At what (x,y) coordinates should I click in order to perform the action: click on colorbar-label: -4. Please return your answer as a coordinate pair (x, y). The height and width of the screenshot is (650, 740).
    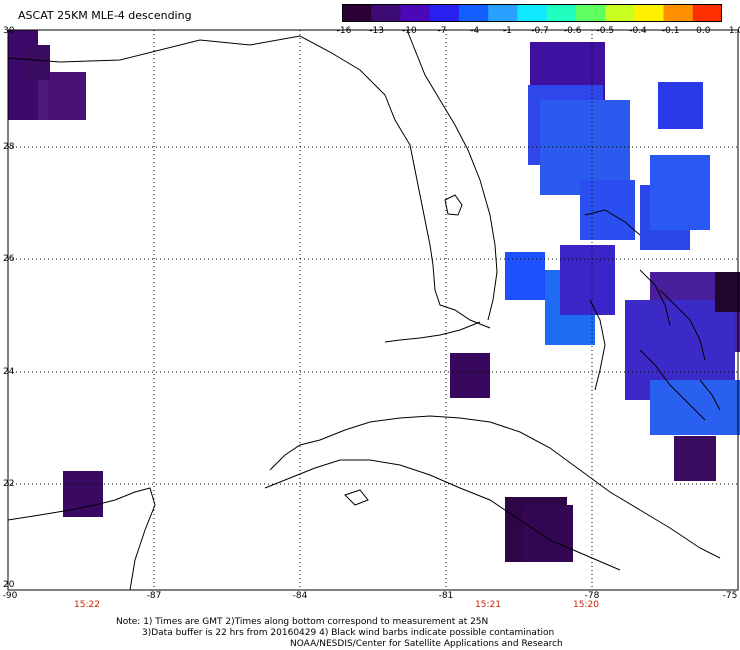
    Looking at the image, I should click on (475, 31).